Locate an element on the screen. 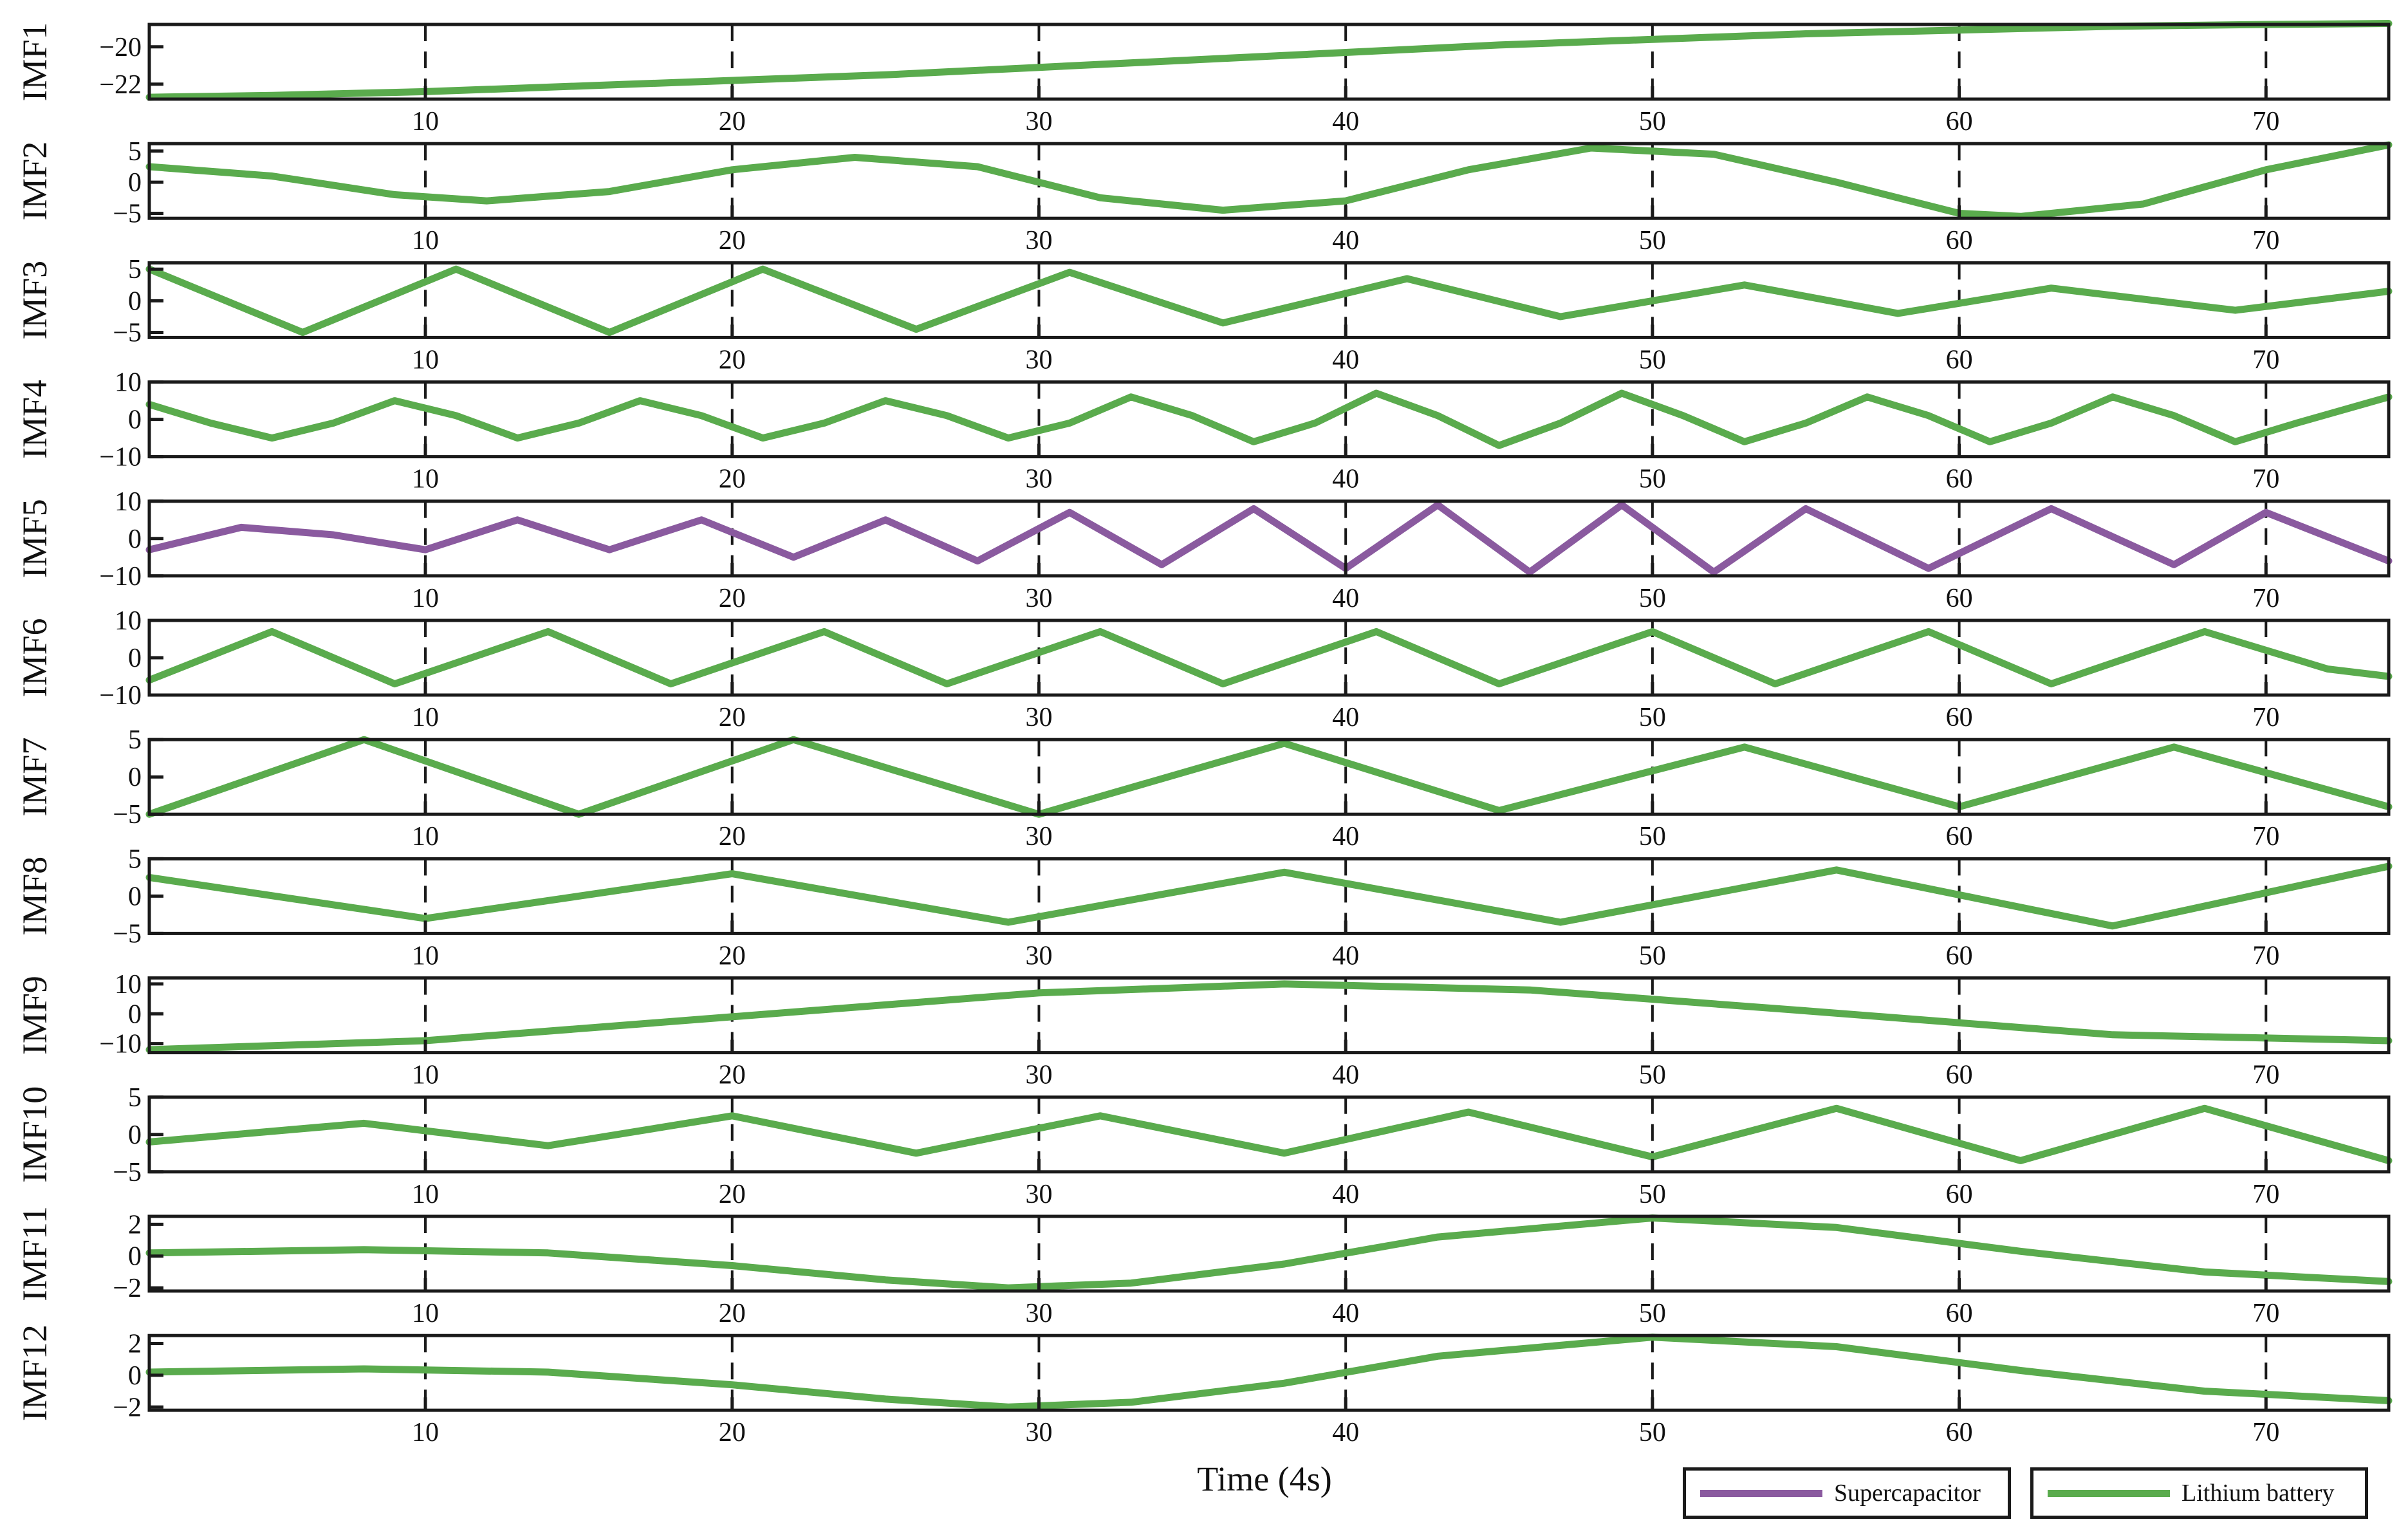  y-axis-label-imf11: IMF11 is located at coordinates (34, 1253).